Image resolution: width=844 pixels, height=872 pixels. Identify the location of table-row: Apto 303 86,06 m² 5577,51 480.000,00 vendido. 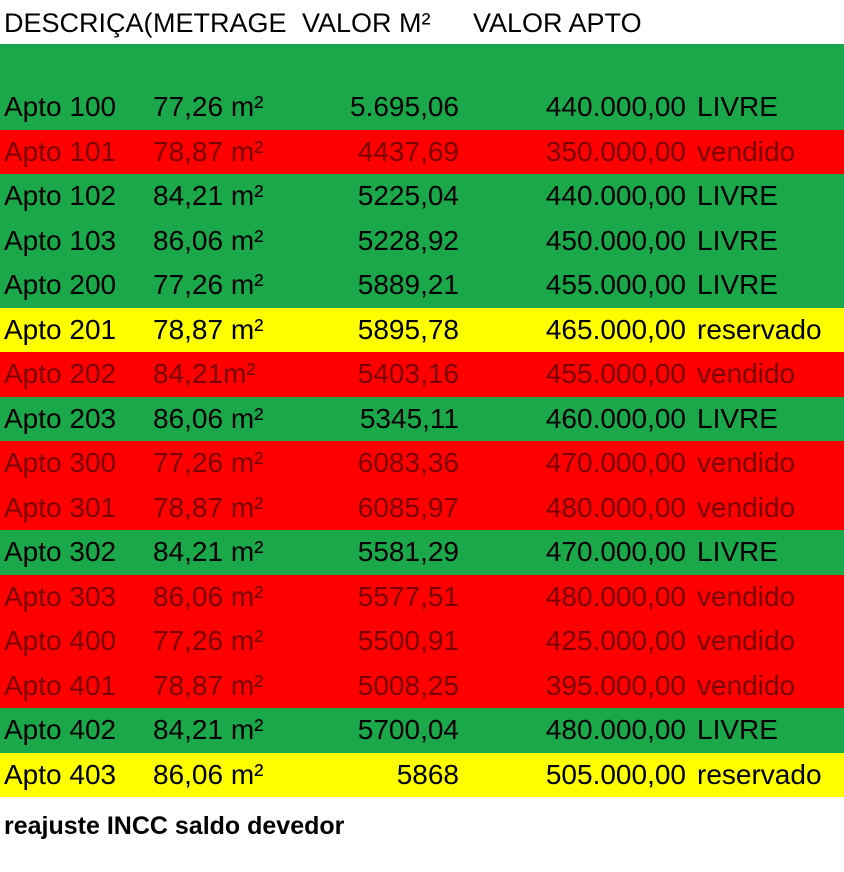
(422, 596).